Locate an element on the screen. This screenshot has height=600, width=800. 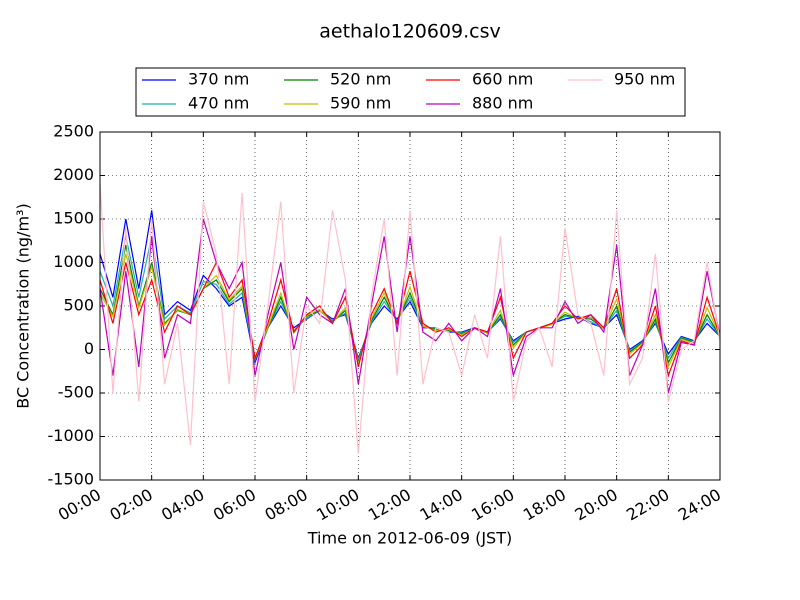
x-tick-label: 10:00 is located at coordinates (337, 505).